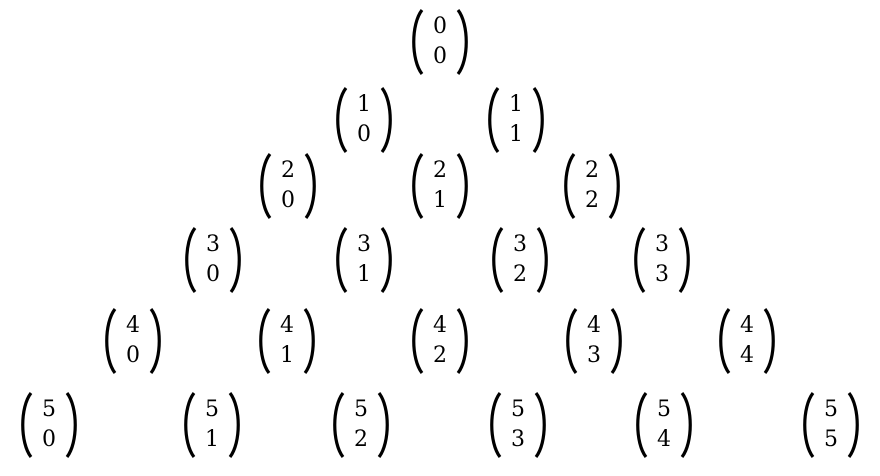 The height and width of the screenshot is (476, 880). Describe the element at coordinates (518, 425) in the screenshot. I see `binomial-5-3: 5 3` at that location.